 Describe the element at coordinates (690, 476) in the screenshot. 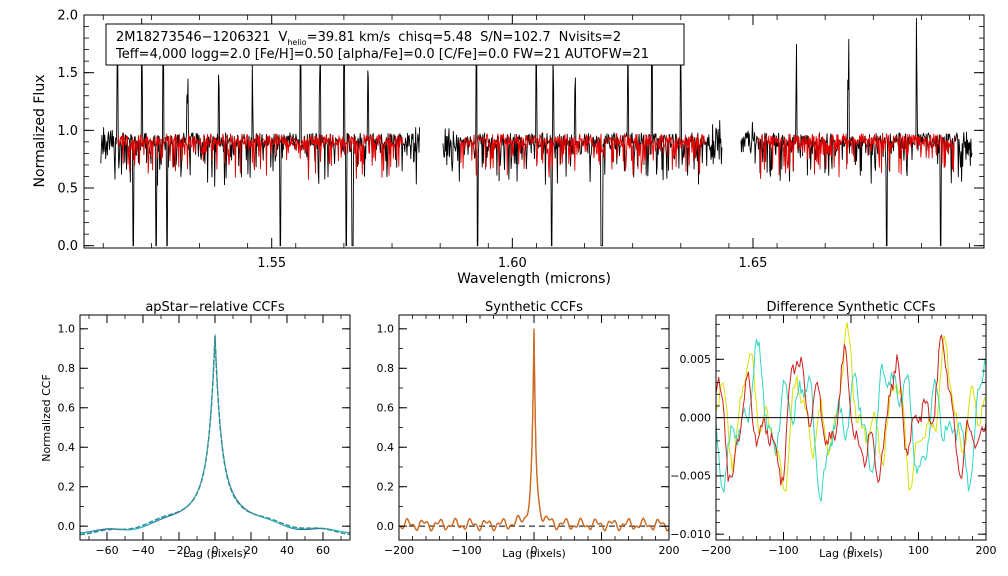

I see `y-tick-label: −0.005` at that location.